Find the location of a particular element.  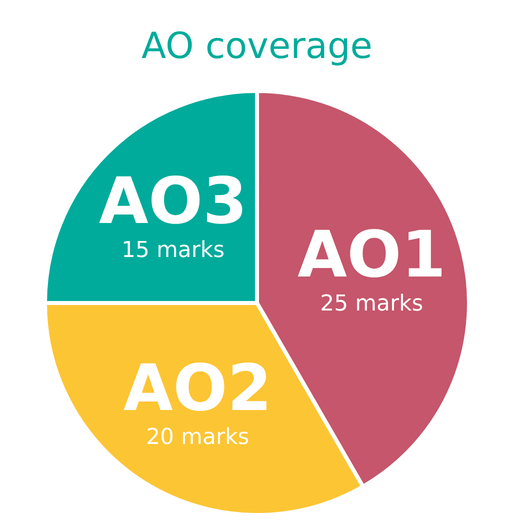

slice-label: AO3 is located at coordinates (173, 202).